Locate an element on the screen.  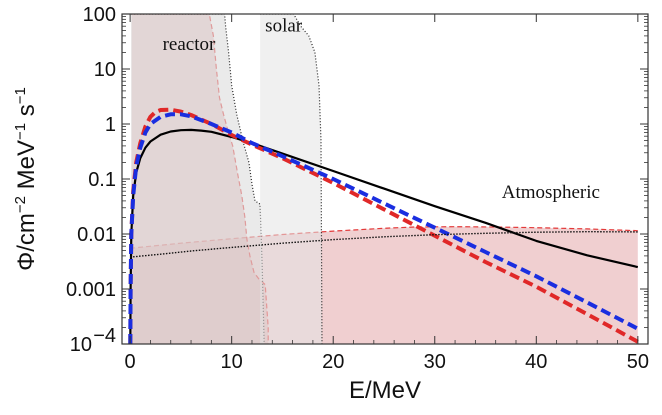
x-tick-label: 10 is located at coordinates (232, 362).